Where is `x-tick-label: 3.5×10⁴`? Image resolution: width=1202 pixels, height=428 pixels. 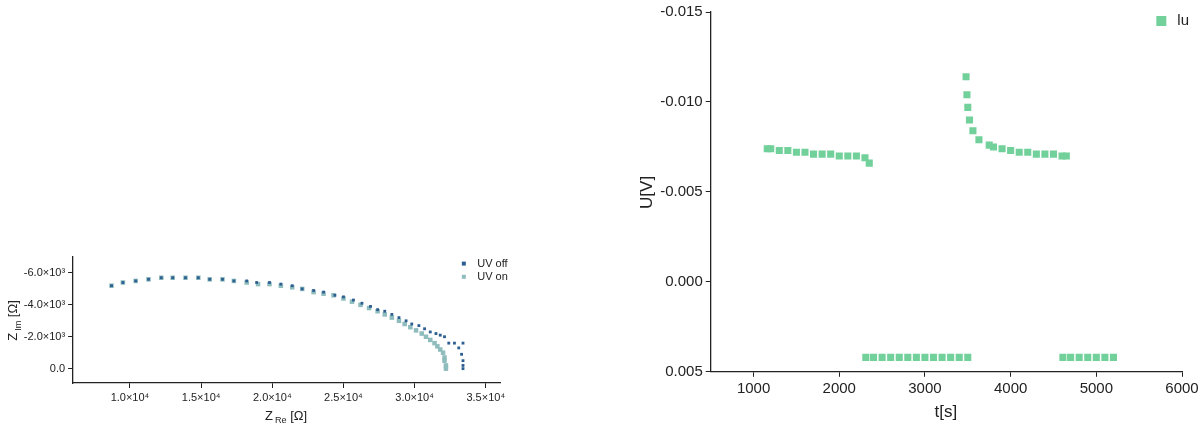
x-tick-label: 3.5×10⁴ is located at coordinates (486, 396).